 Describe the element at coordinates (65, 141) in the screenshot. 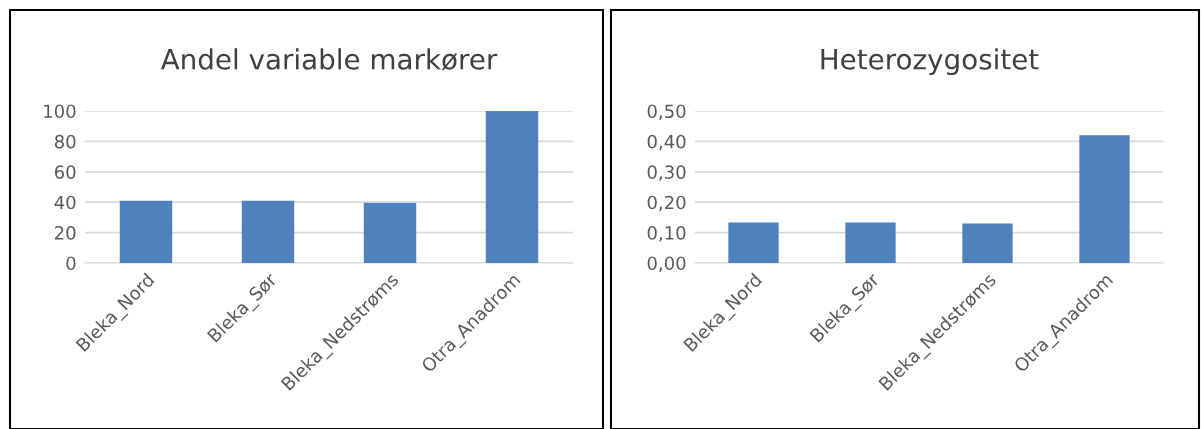

I see `y-tick-label: 80` at that location.